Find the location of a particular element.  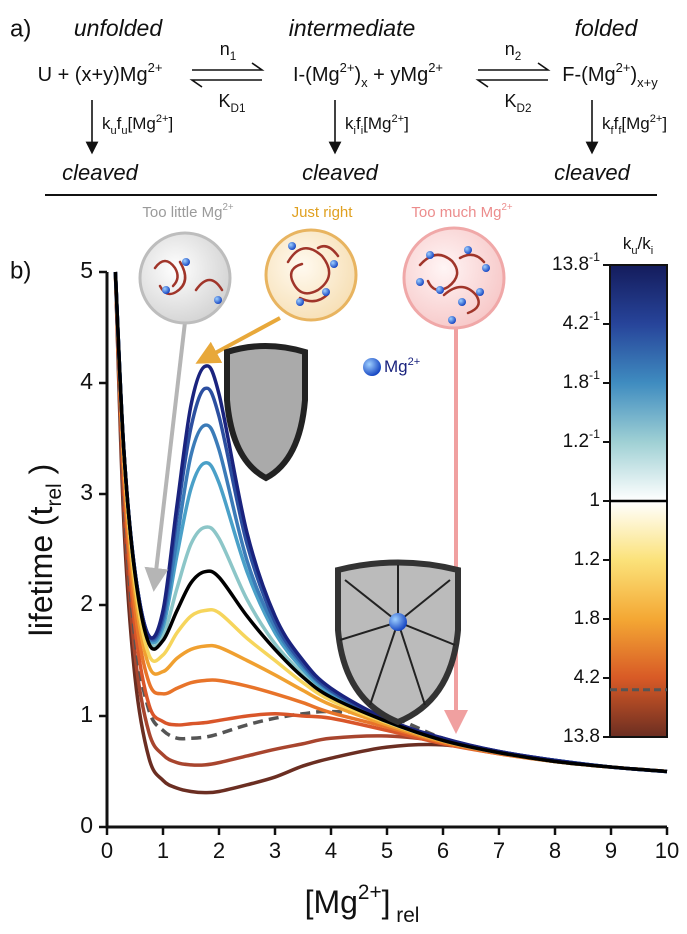

panel-label: b) is located at coordinates (20, 270).